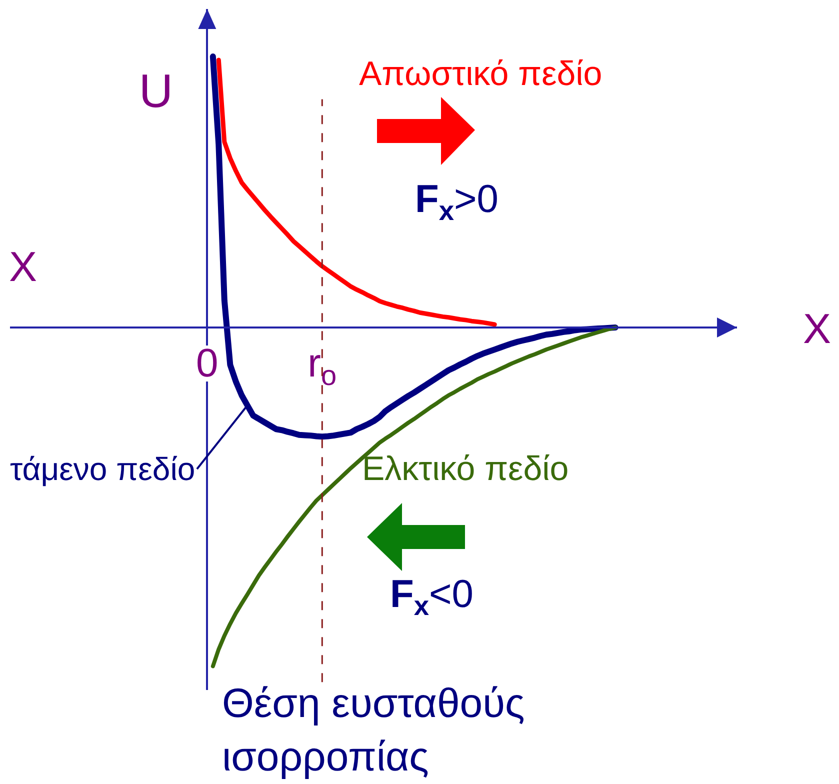 The image size is (839, 784). Describe the element at coordinates (156, 90) in the screenshot. I see `y-axis-title: U` at that location.